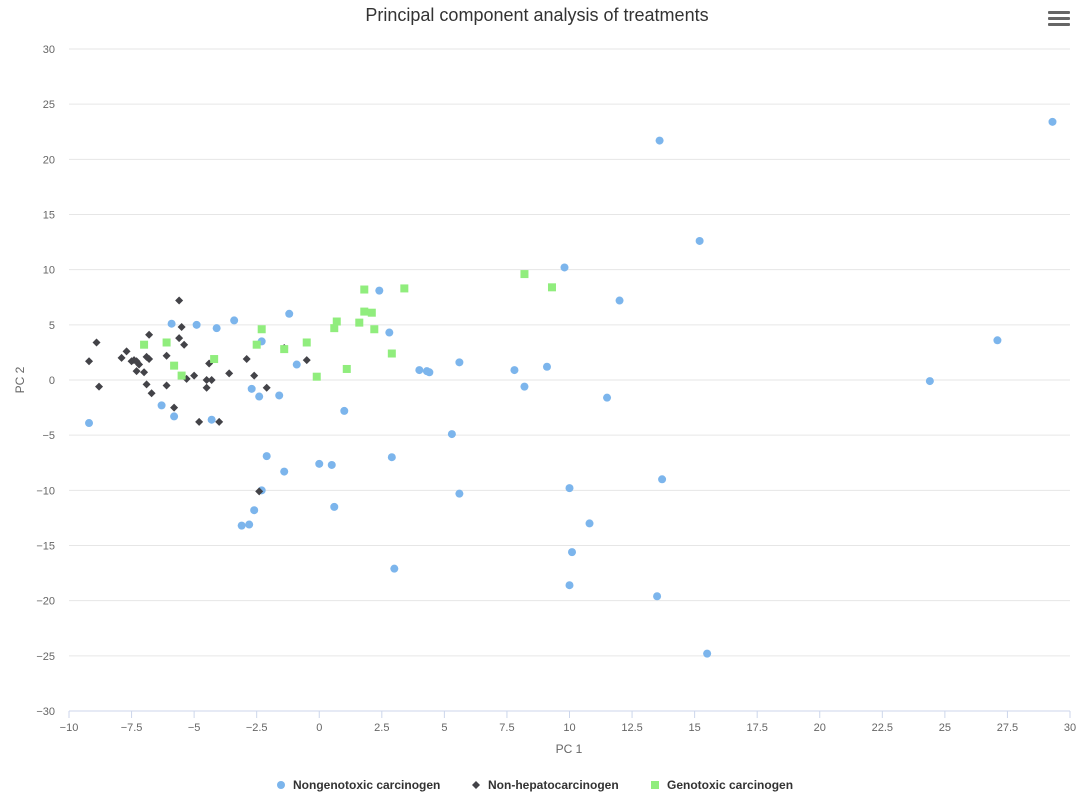  I want to click on legend-item: Genotoxic carcinogen, so click(722, 785).